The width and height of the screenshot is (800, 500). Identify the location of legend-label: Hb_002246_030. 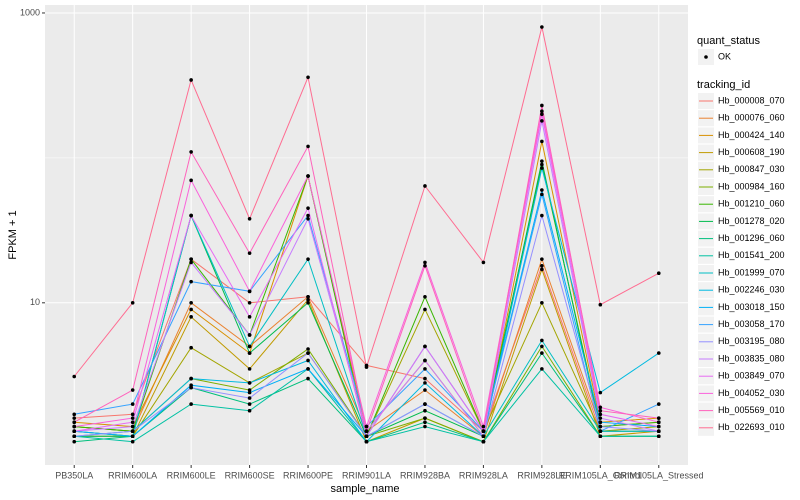
(751, 290).